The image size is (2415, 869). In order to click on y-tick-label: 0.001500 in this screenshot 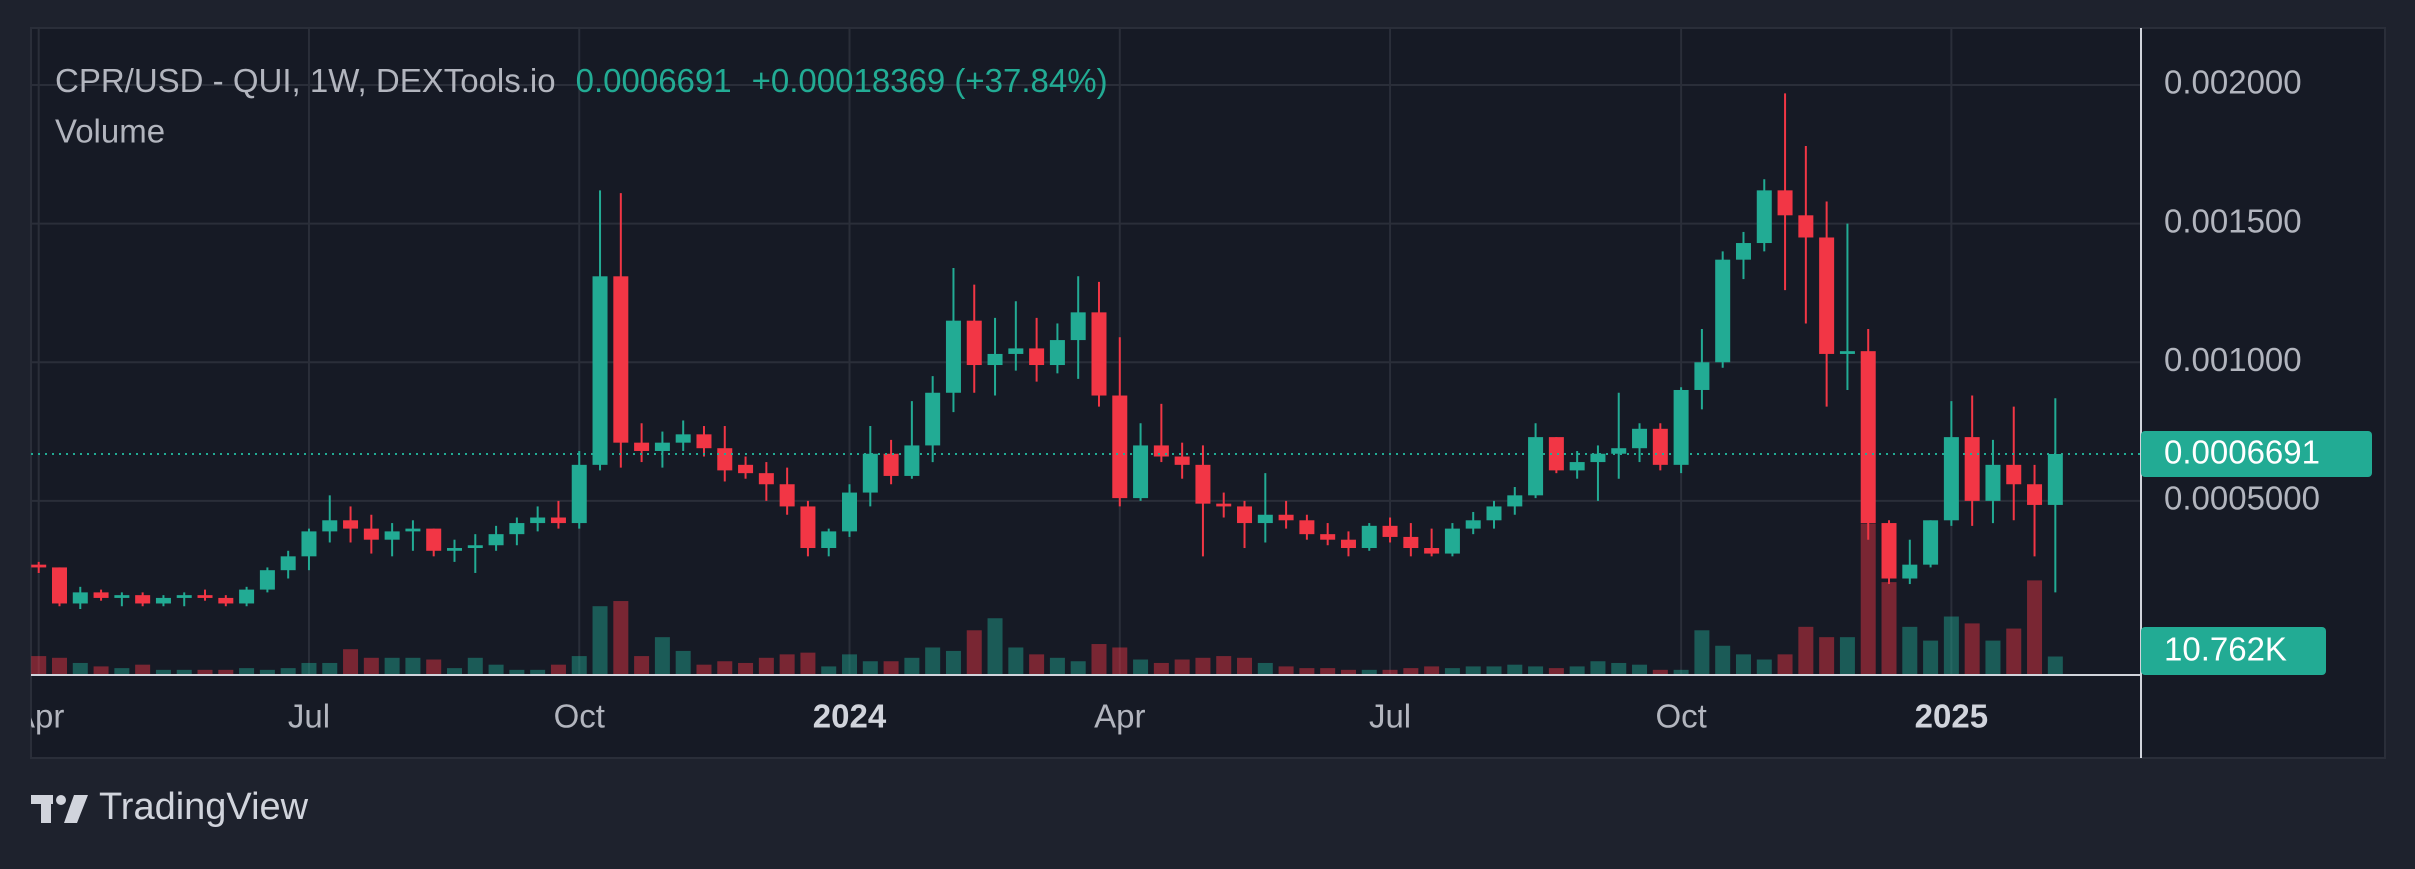, I will do `click(2233, 220)`.